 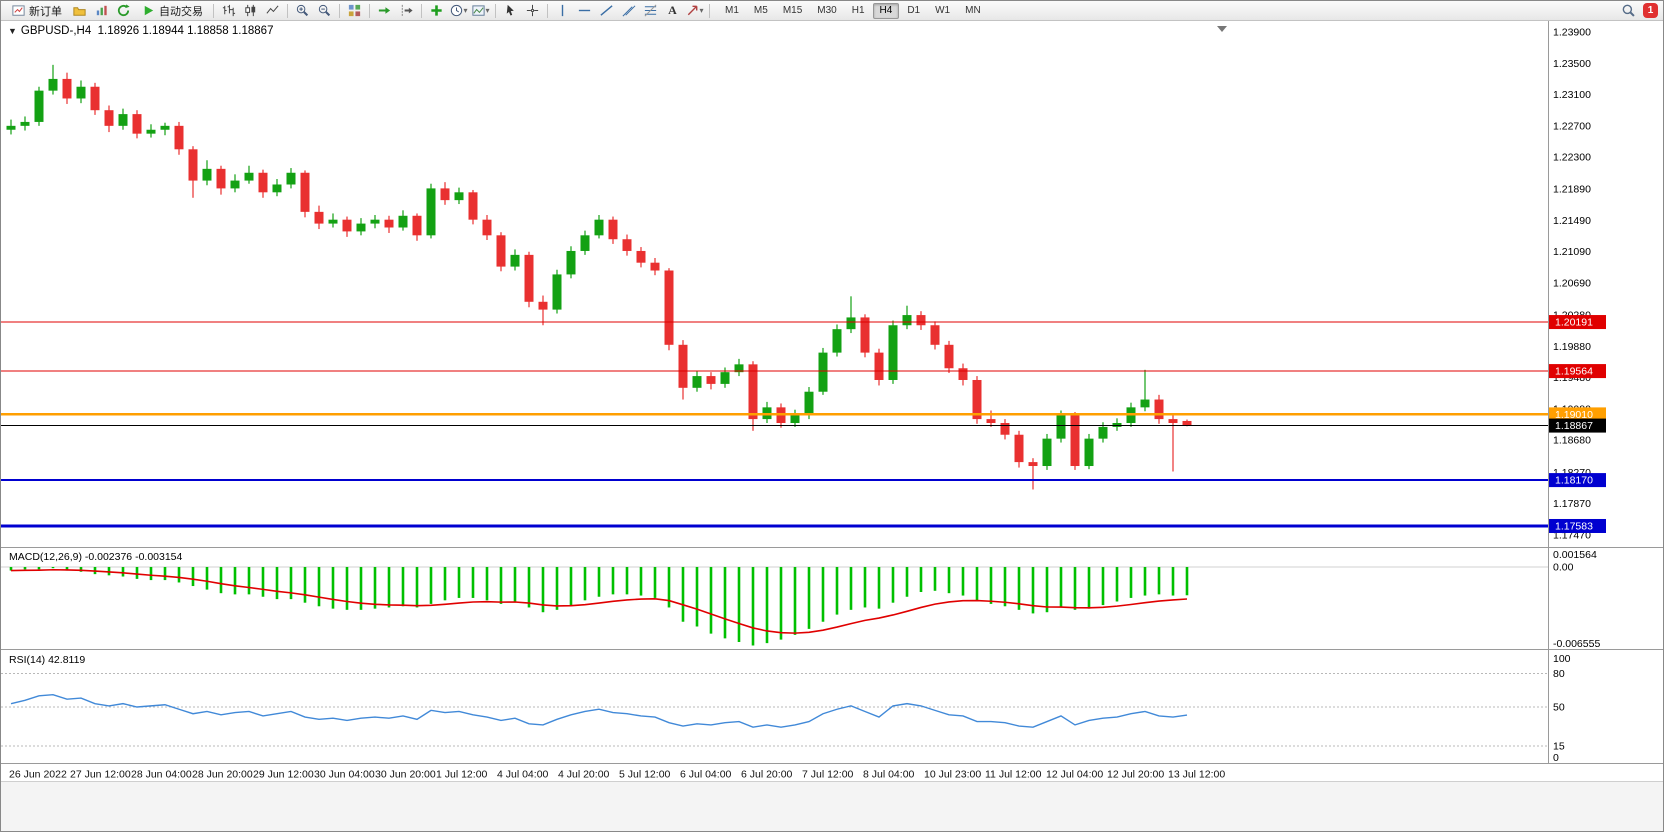 I want to click on rsi-line, so click(x=599, y=710).